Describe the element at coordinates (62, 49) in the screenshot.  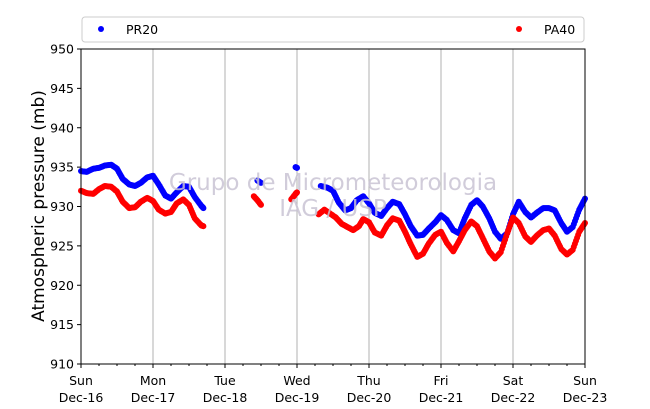
I see `y-tick-label: 950` at that location.